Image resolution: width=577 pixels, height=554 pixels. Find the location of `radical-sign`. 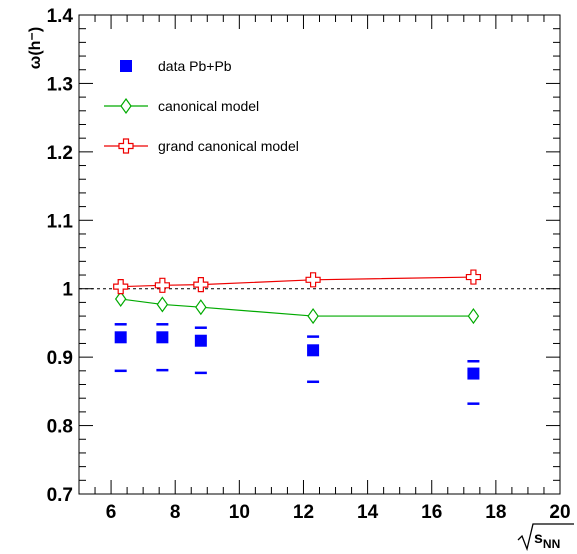

radical-sign is located at coordinates (545, 537).